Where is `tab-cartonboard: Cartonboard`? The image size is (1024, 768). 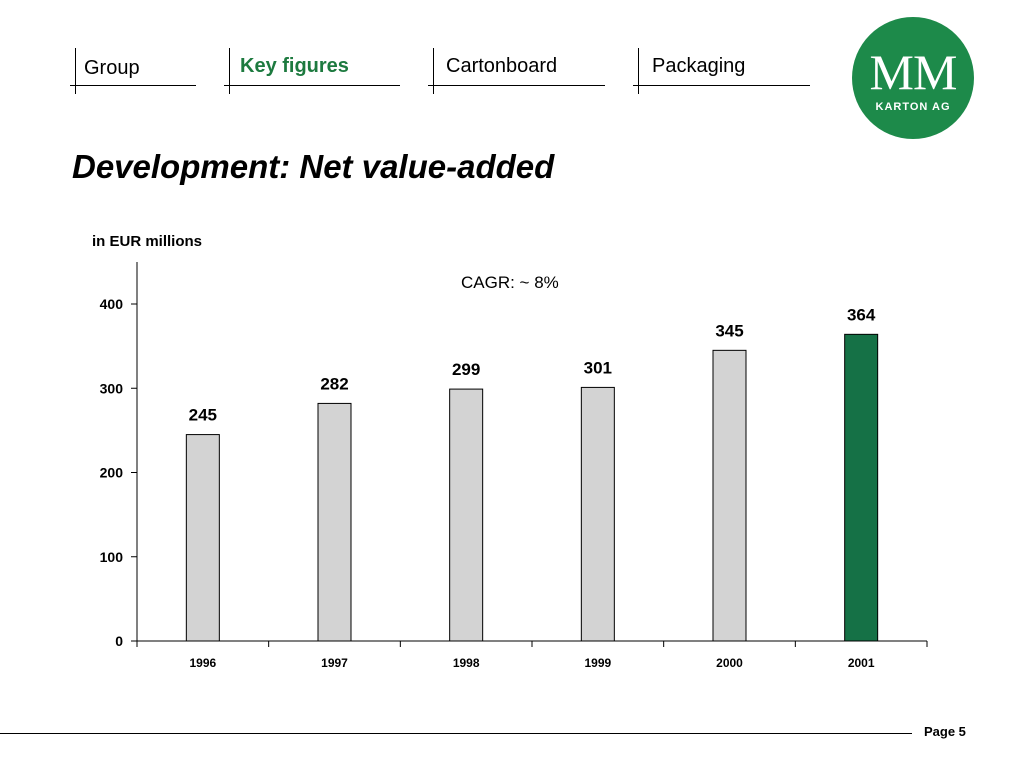
tab-cartonboard: Cartonboard is located at coordinates (516, 71).